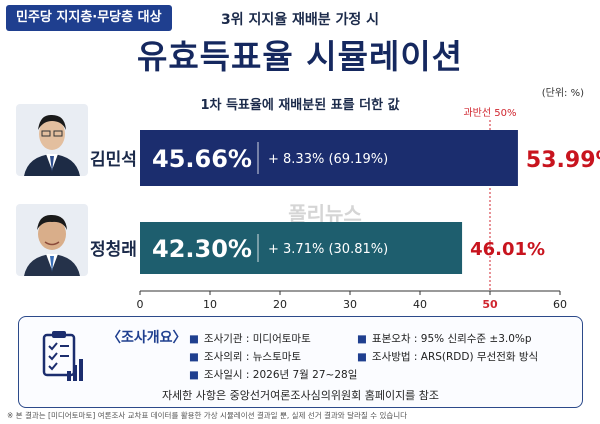 The width and height of the screenshot is (600, 424). What do you see at coordinates (300, 395) in the screenshot?
I see `survey-footer-note: 자세한 사항은 중앙선거여론조사심의위원회 홈페이지를 참조` at bounding box center [300, 395].